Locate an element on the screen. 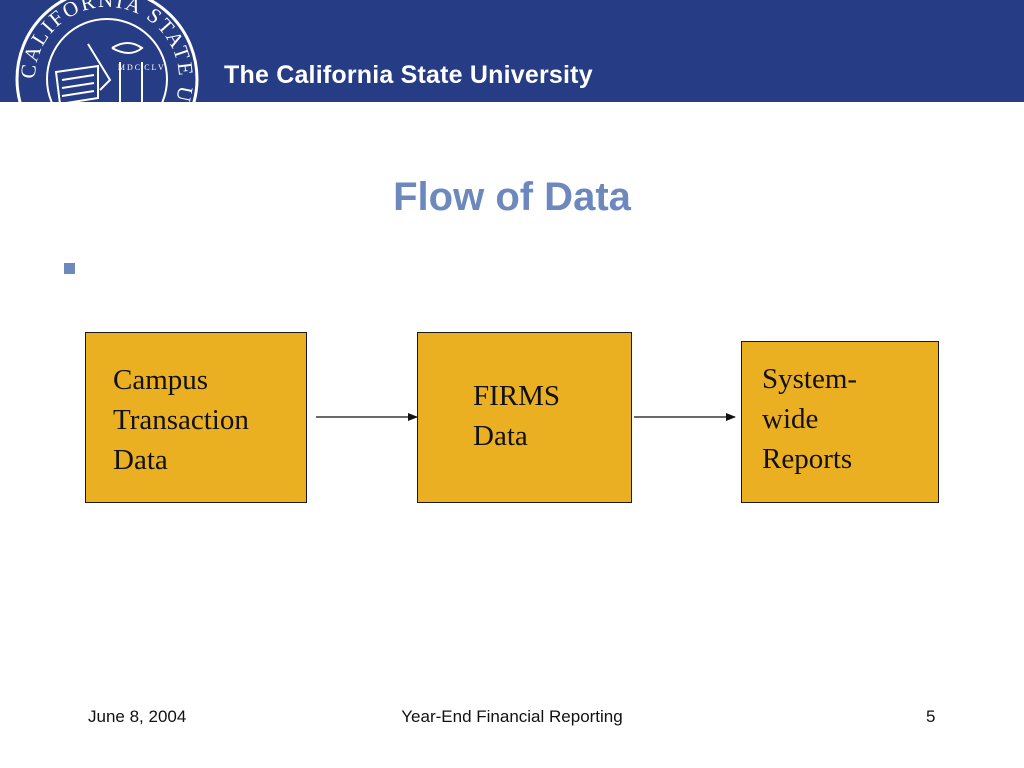 The width and height of the screenshot is (1024, 768). csu-seal-logo: CALIFORNIA STATE UNIVERSITY M D C C L V is located at coordinates (107, 51).